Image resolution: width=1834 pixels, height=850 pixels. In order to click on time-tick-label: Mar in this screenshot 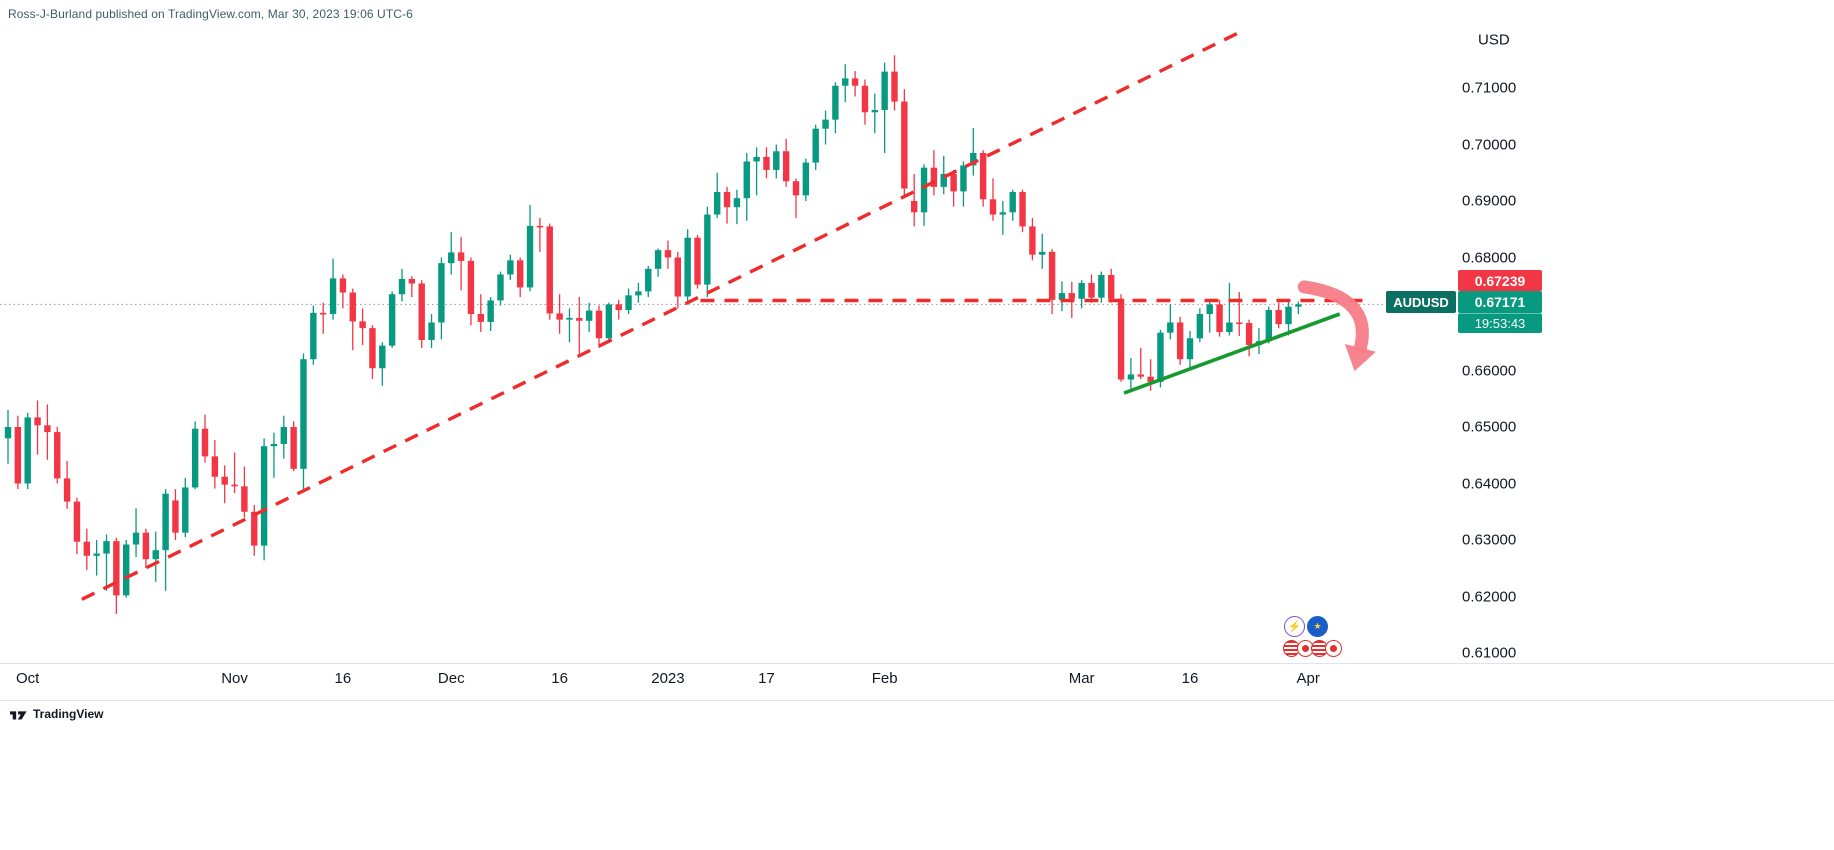, I will do `click(1081, 678)`.